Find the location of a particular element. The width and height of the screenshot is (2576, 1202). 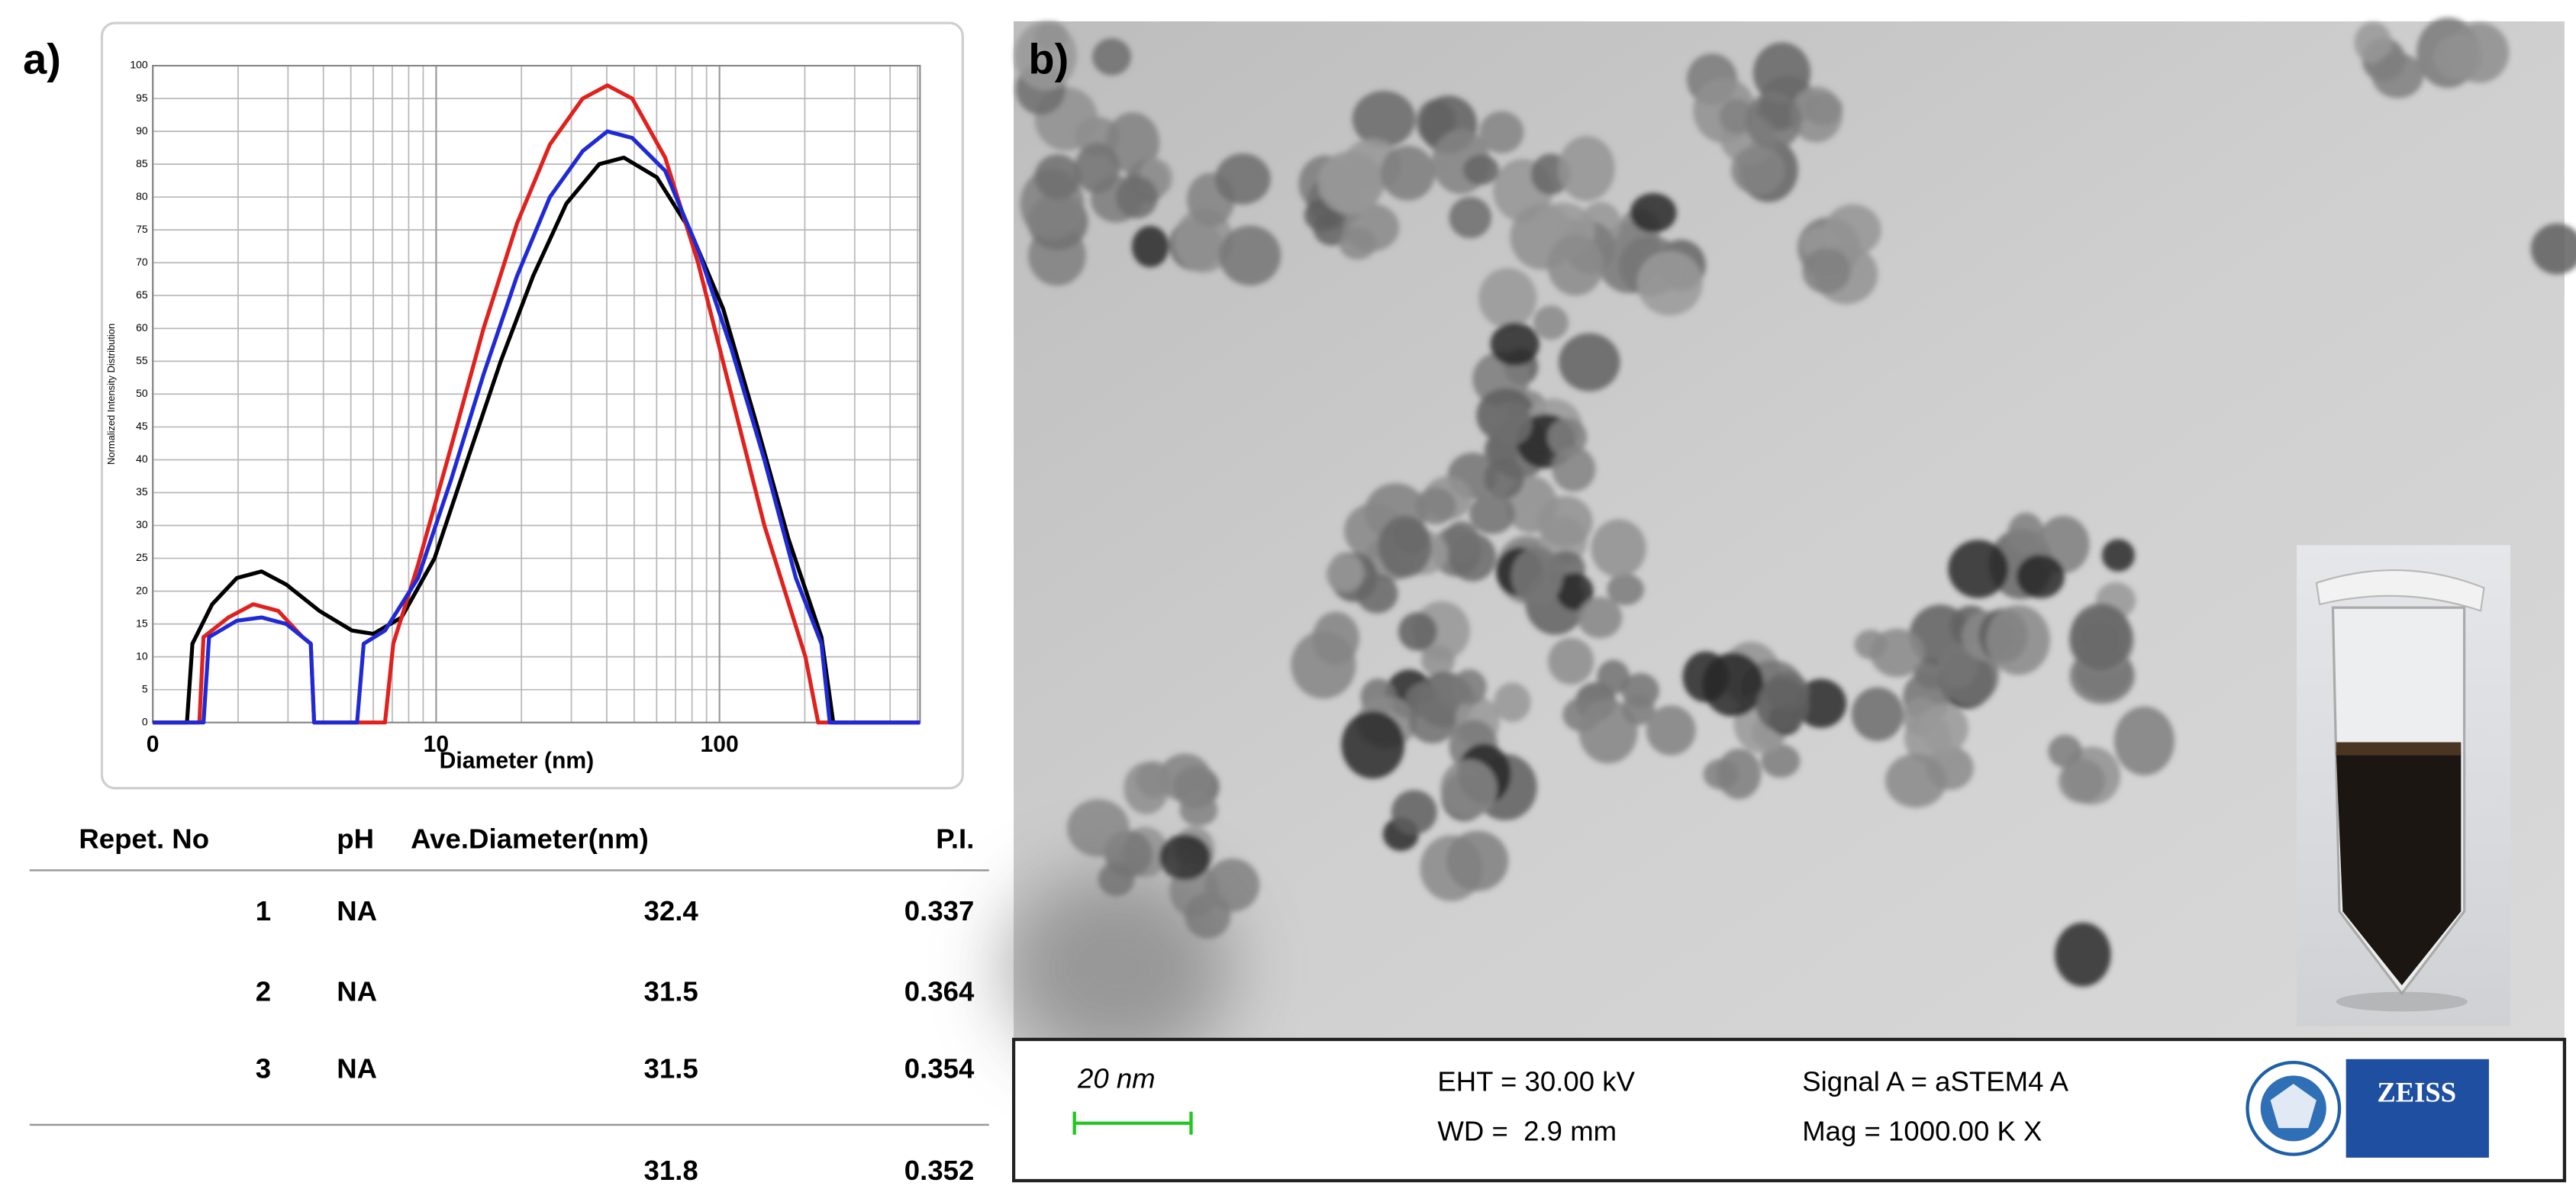

tube-cap is located at coordinates (2400, 590).